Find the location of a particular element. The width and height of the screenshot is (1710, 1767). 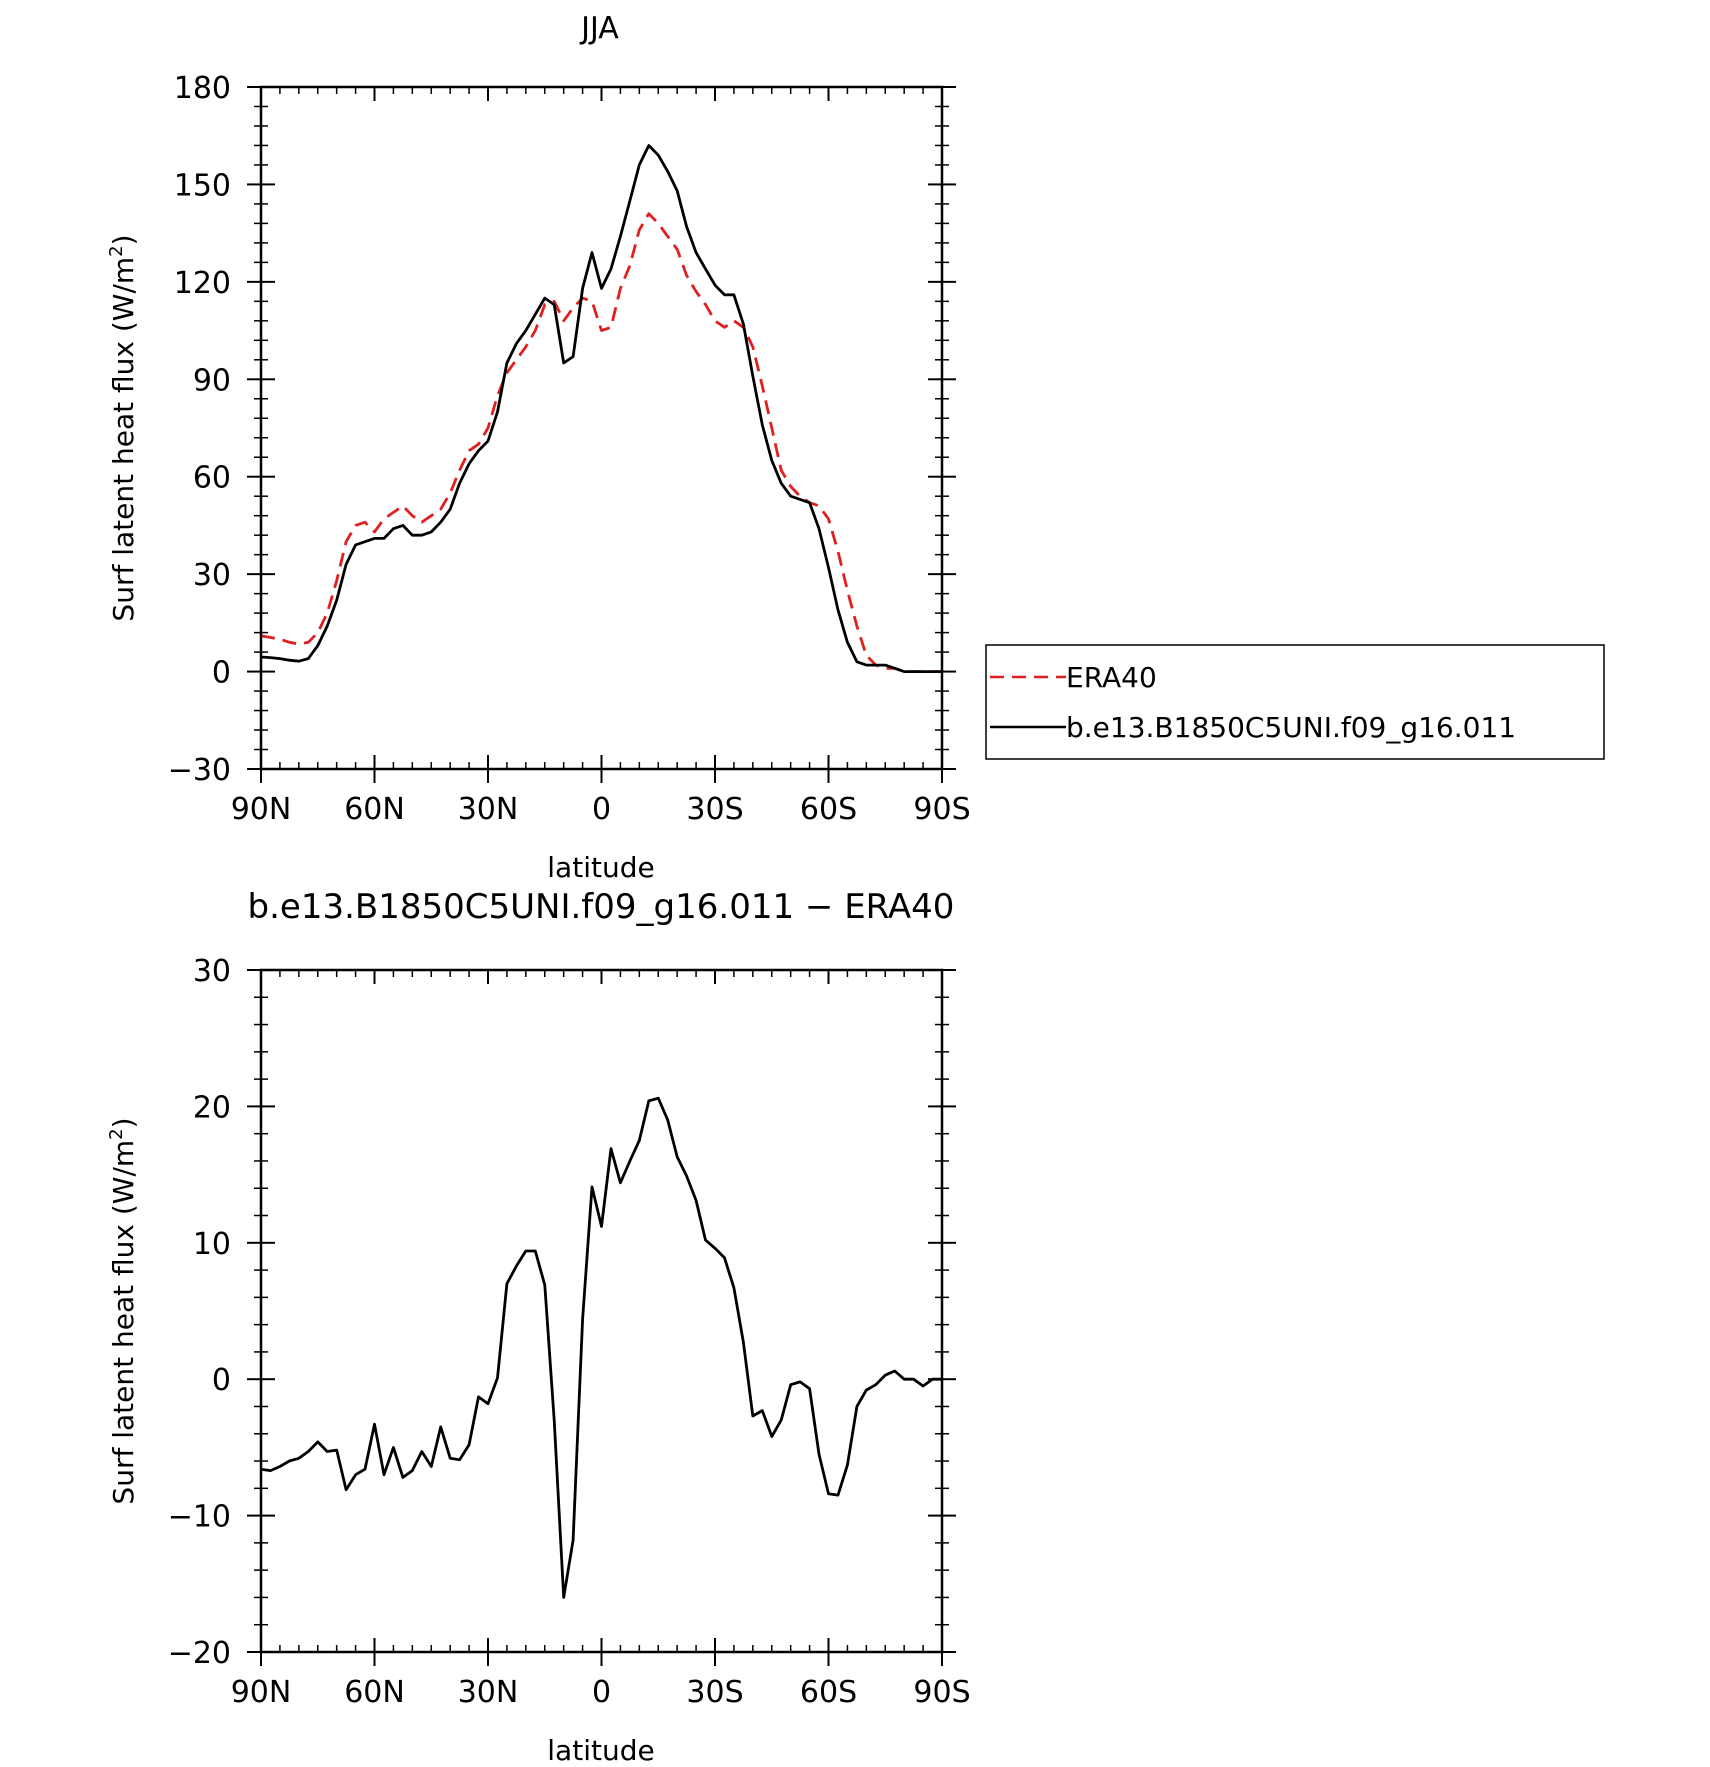

series-line-era40 is located at coordinates (601, 442).